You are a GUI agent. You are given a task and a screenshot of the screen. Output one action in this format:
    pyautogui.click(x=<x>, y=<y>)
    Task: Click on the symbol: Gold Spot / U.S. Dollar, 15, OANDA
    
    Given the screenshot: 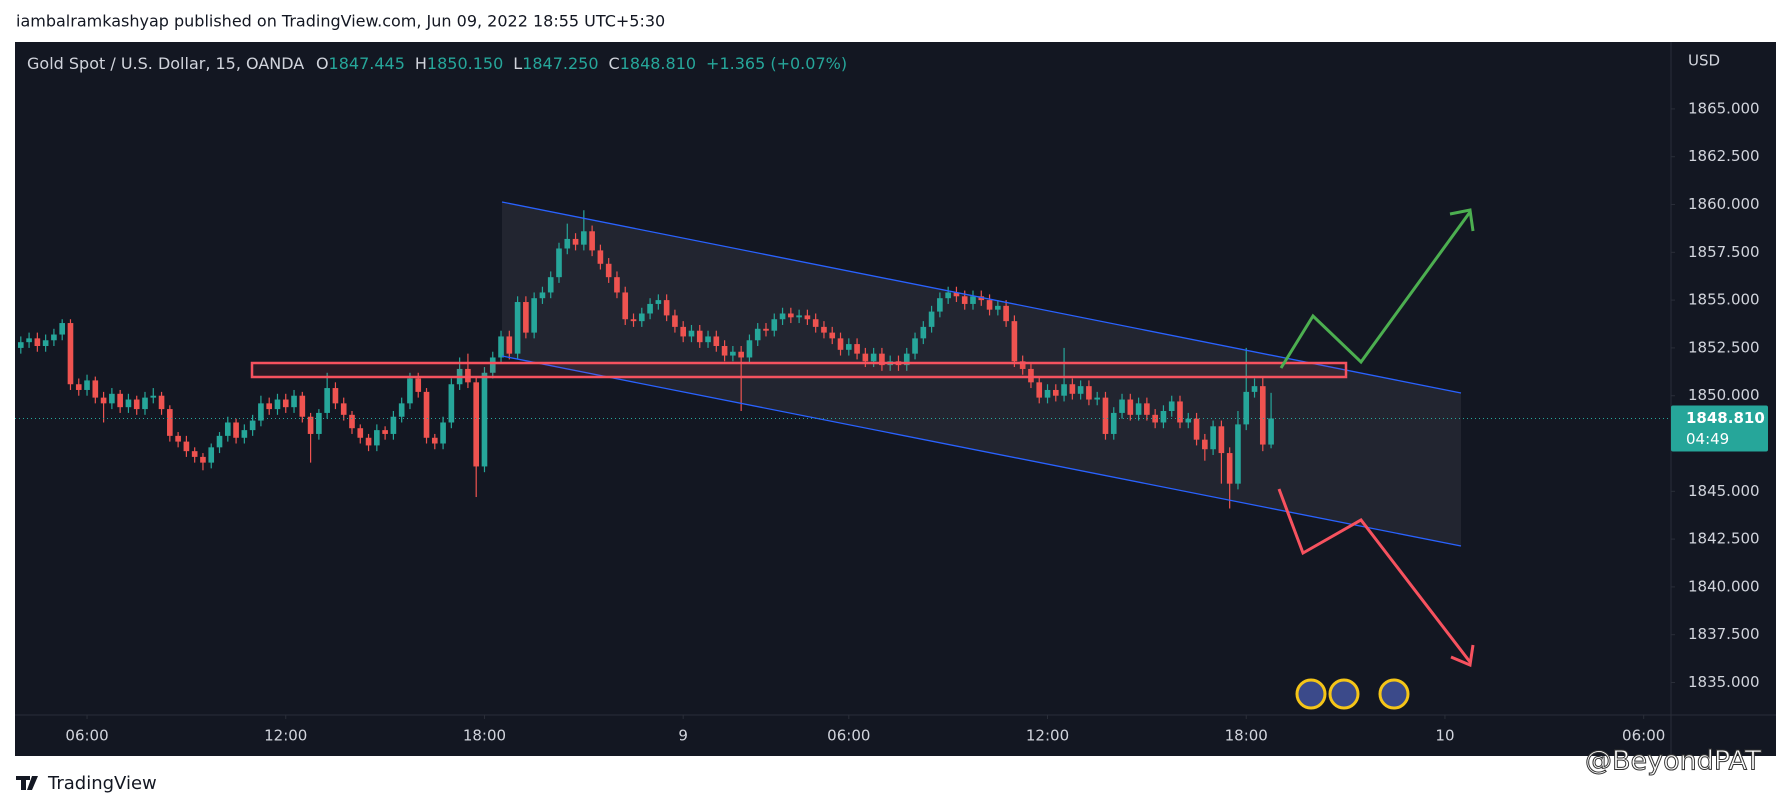 What is the action you would take?
    pyautogui.click(x=165, y=63)
    